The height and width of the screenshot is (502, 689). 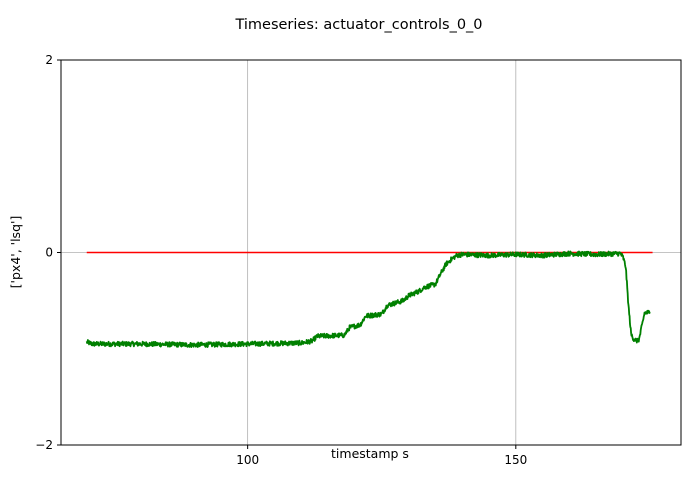 I want to click on x-tick-label: 100, so click(x=247, y=460).